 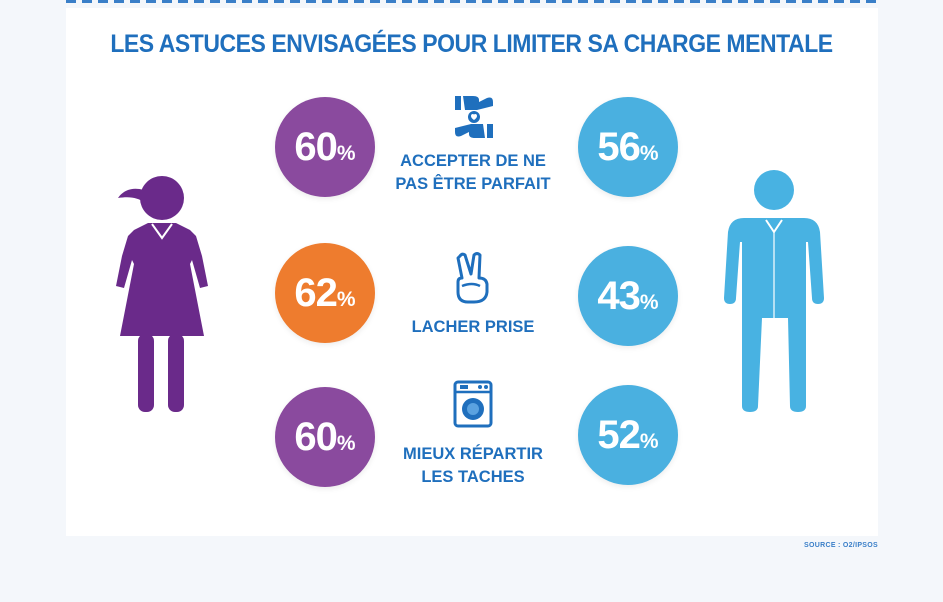 I want to click on washing-machine-icon, so click(x=473, y=404).